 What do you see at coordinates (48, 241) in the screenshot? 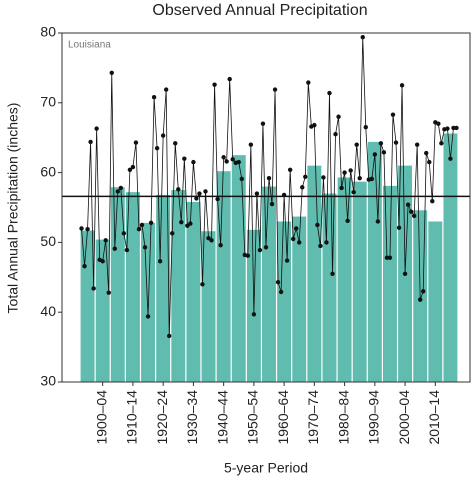
I see `y-tick-label: 50` at bounding box center [48, 241].